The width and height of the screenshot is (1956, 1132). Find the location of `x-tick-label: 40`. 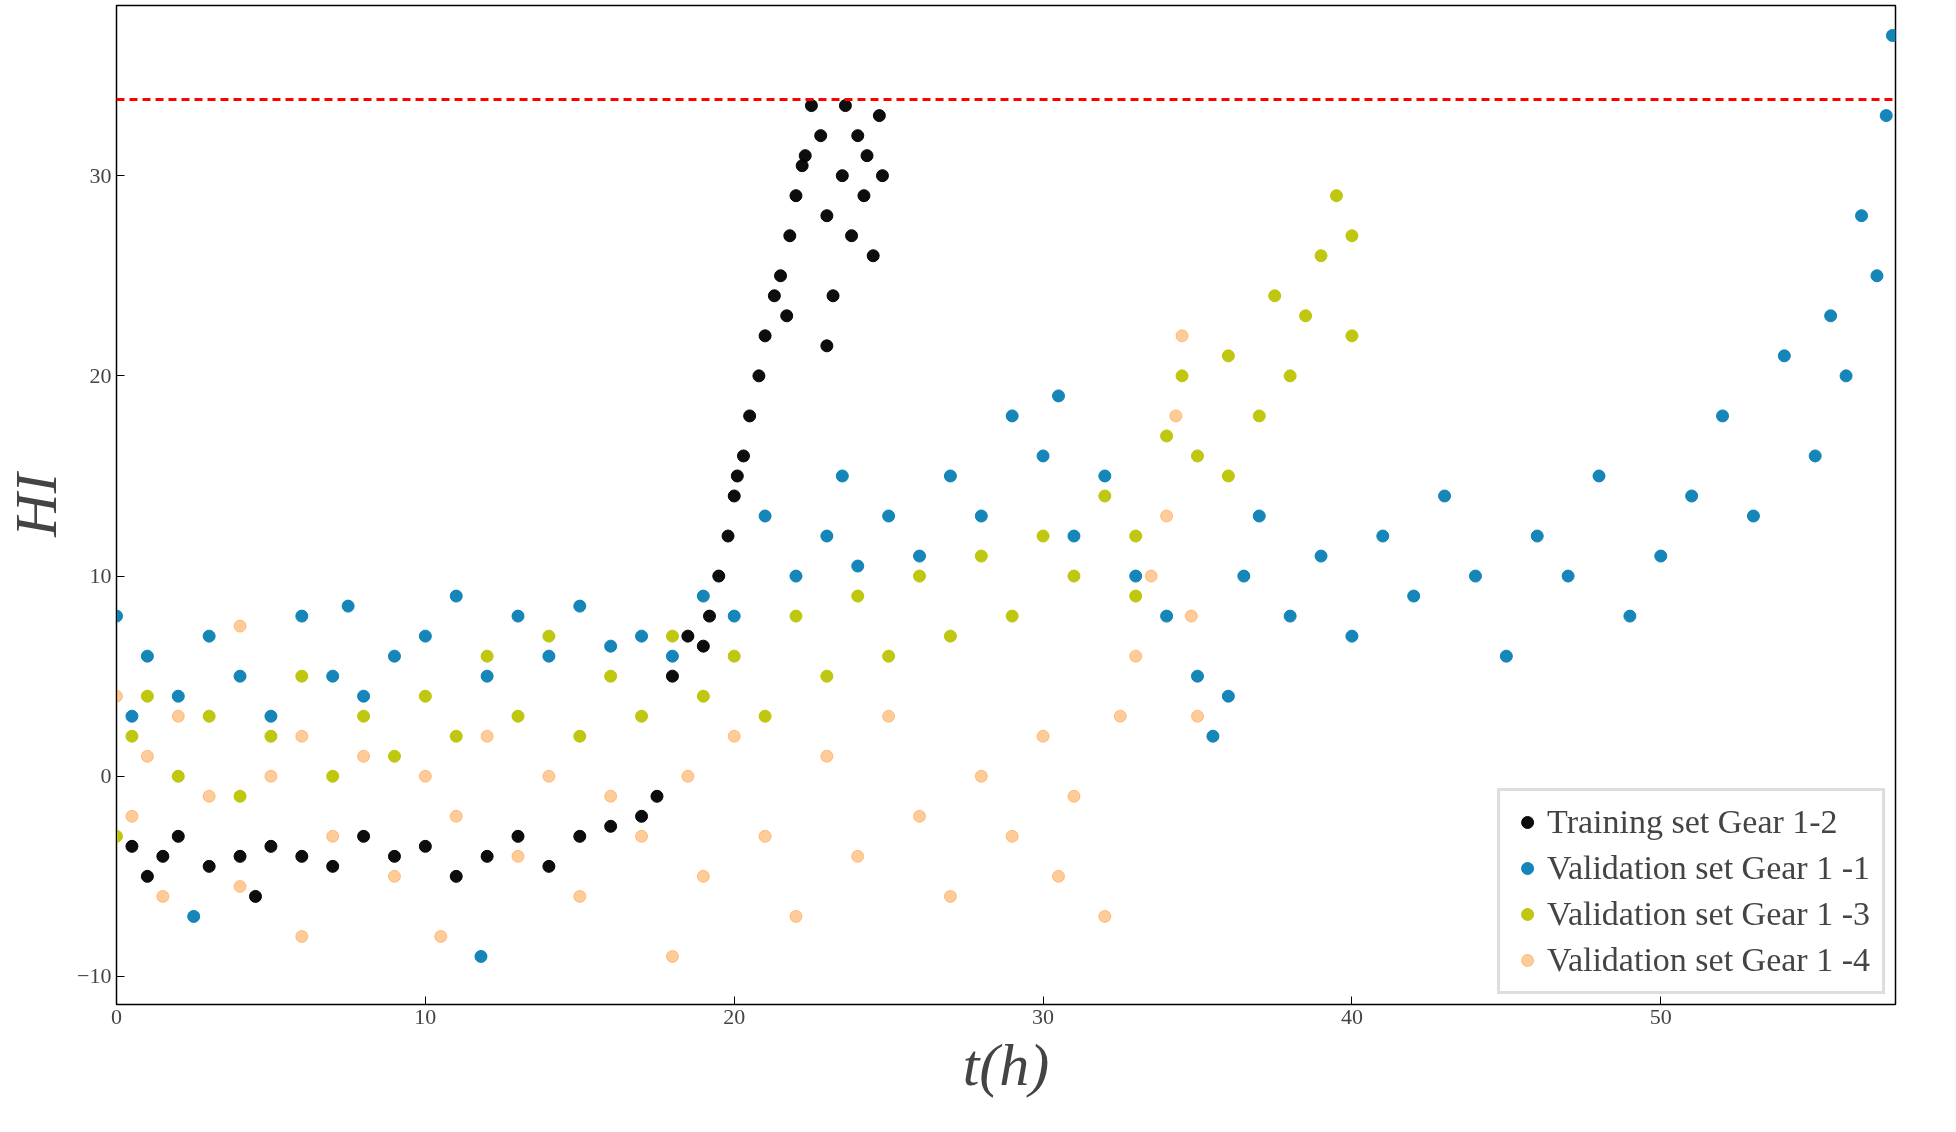

x-tick-label: 40 is located at coordinates (1351, 1016).